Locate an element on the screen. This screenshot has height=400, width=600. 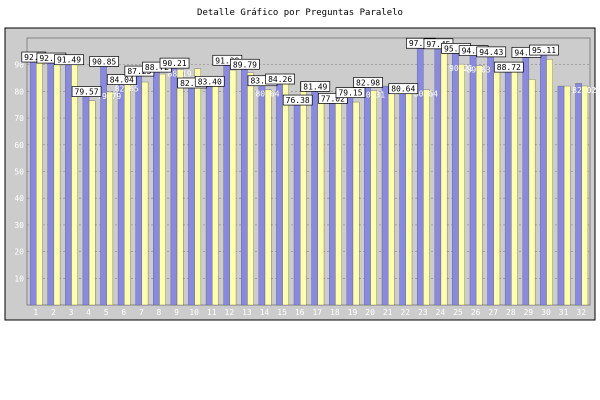
y-tick-label: 50 is located at coordinates (19, 172).